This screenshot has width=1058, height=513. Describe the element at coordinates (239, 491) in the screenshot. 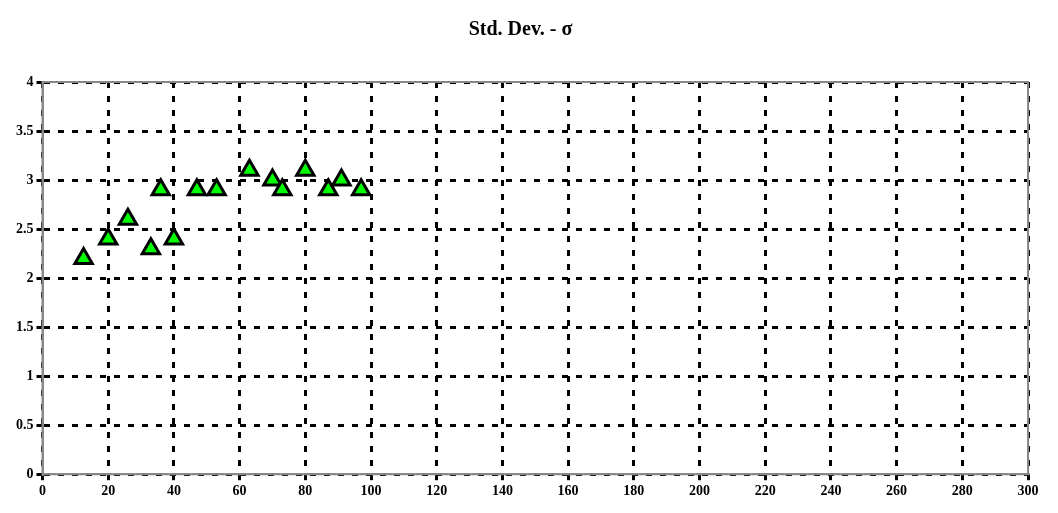

I see `x-tick-label: 60` at that location.